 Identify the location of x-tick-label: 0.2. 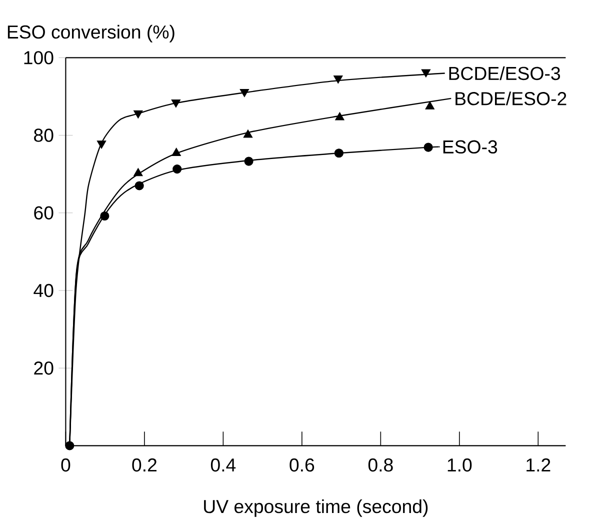
(144, 465).